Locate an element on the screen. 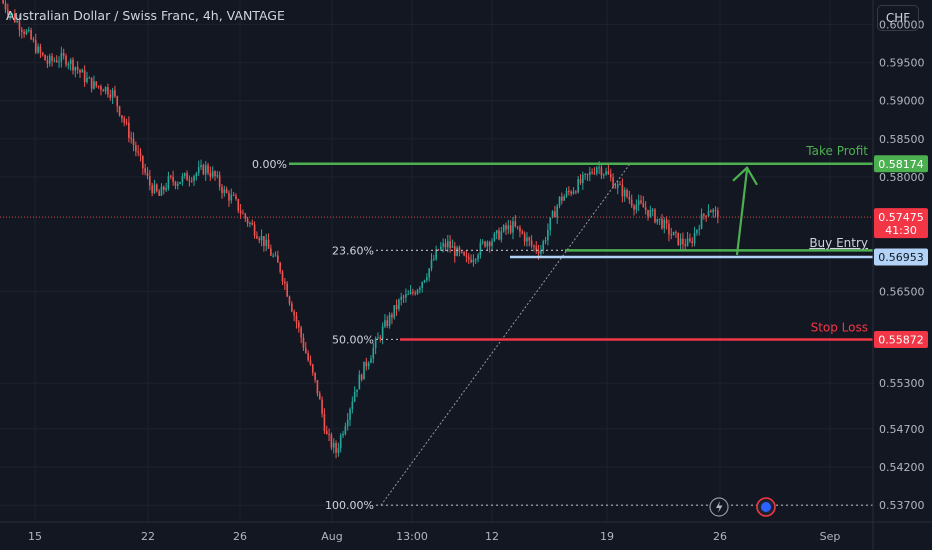  stop-loss-badge-label: 0.55872 is located at coordinates (901, 339).